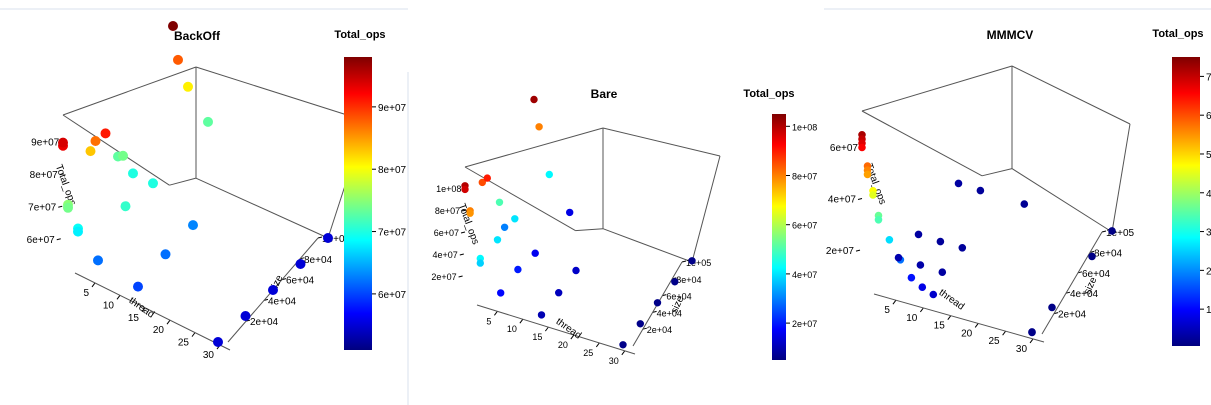  What do you see at coordinates (197, 36) in the screenshot?
I see `chart-title: BackOff` at bounding box center [197, 36].